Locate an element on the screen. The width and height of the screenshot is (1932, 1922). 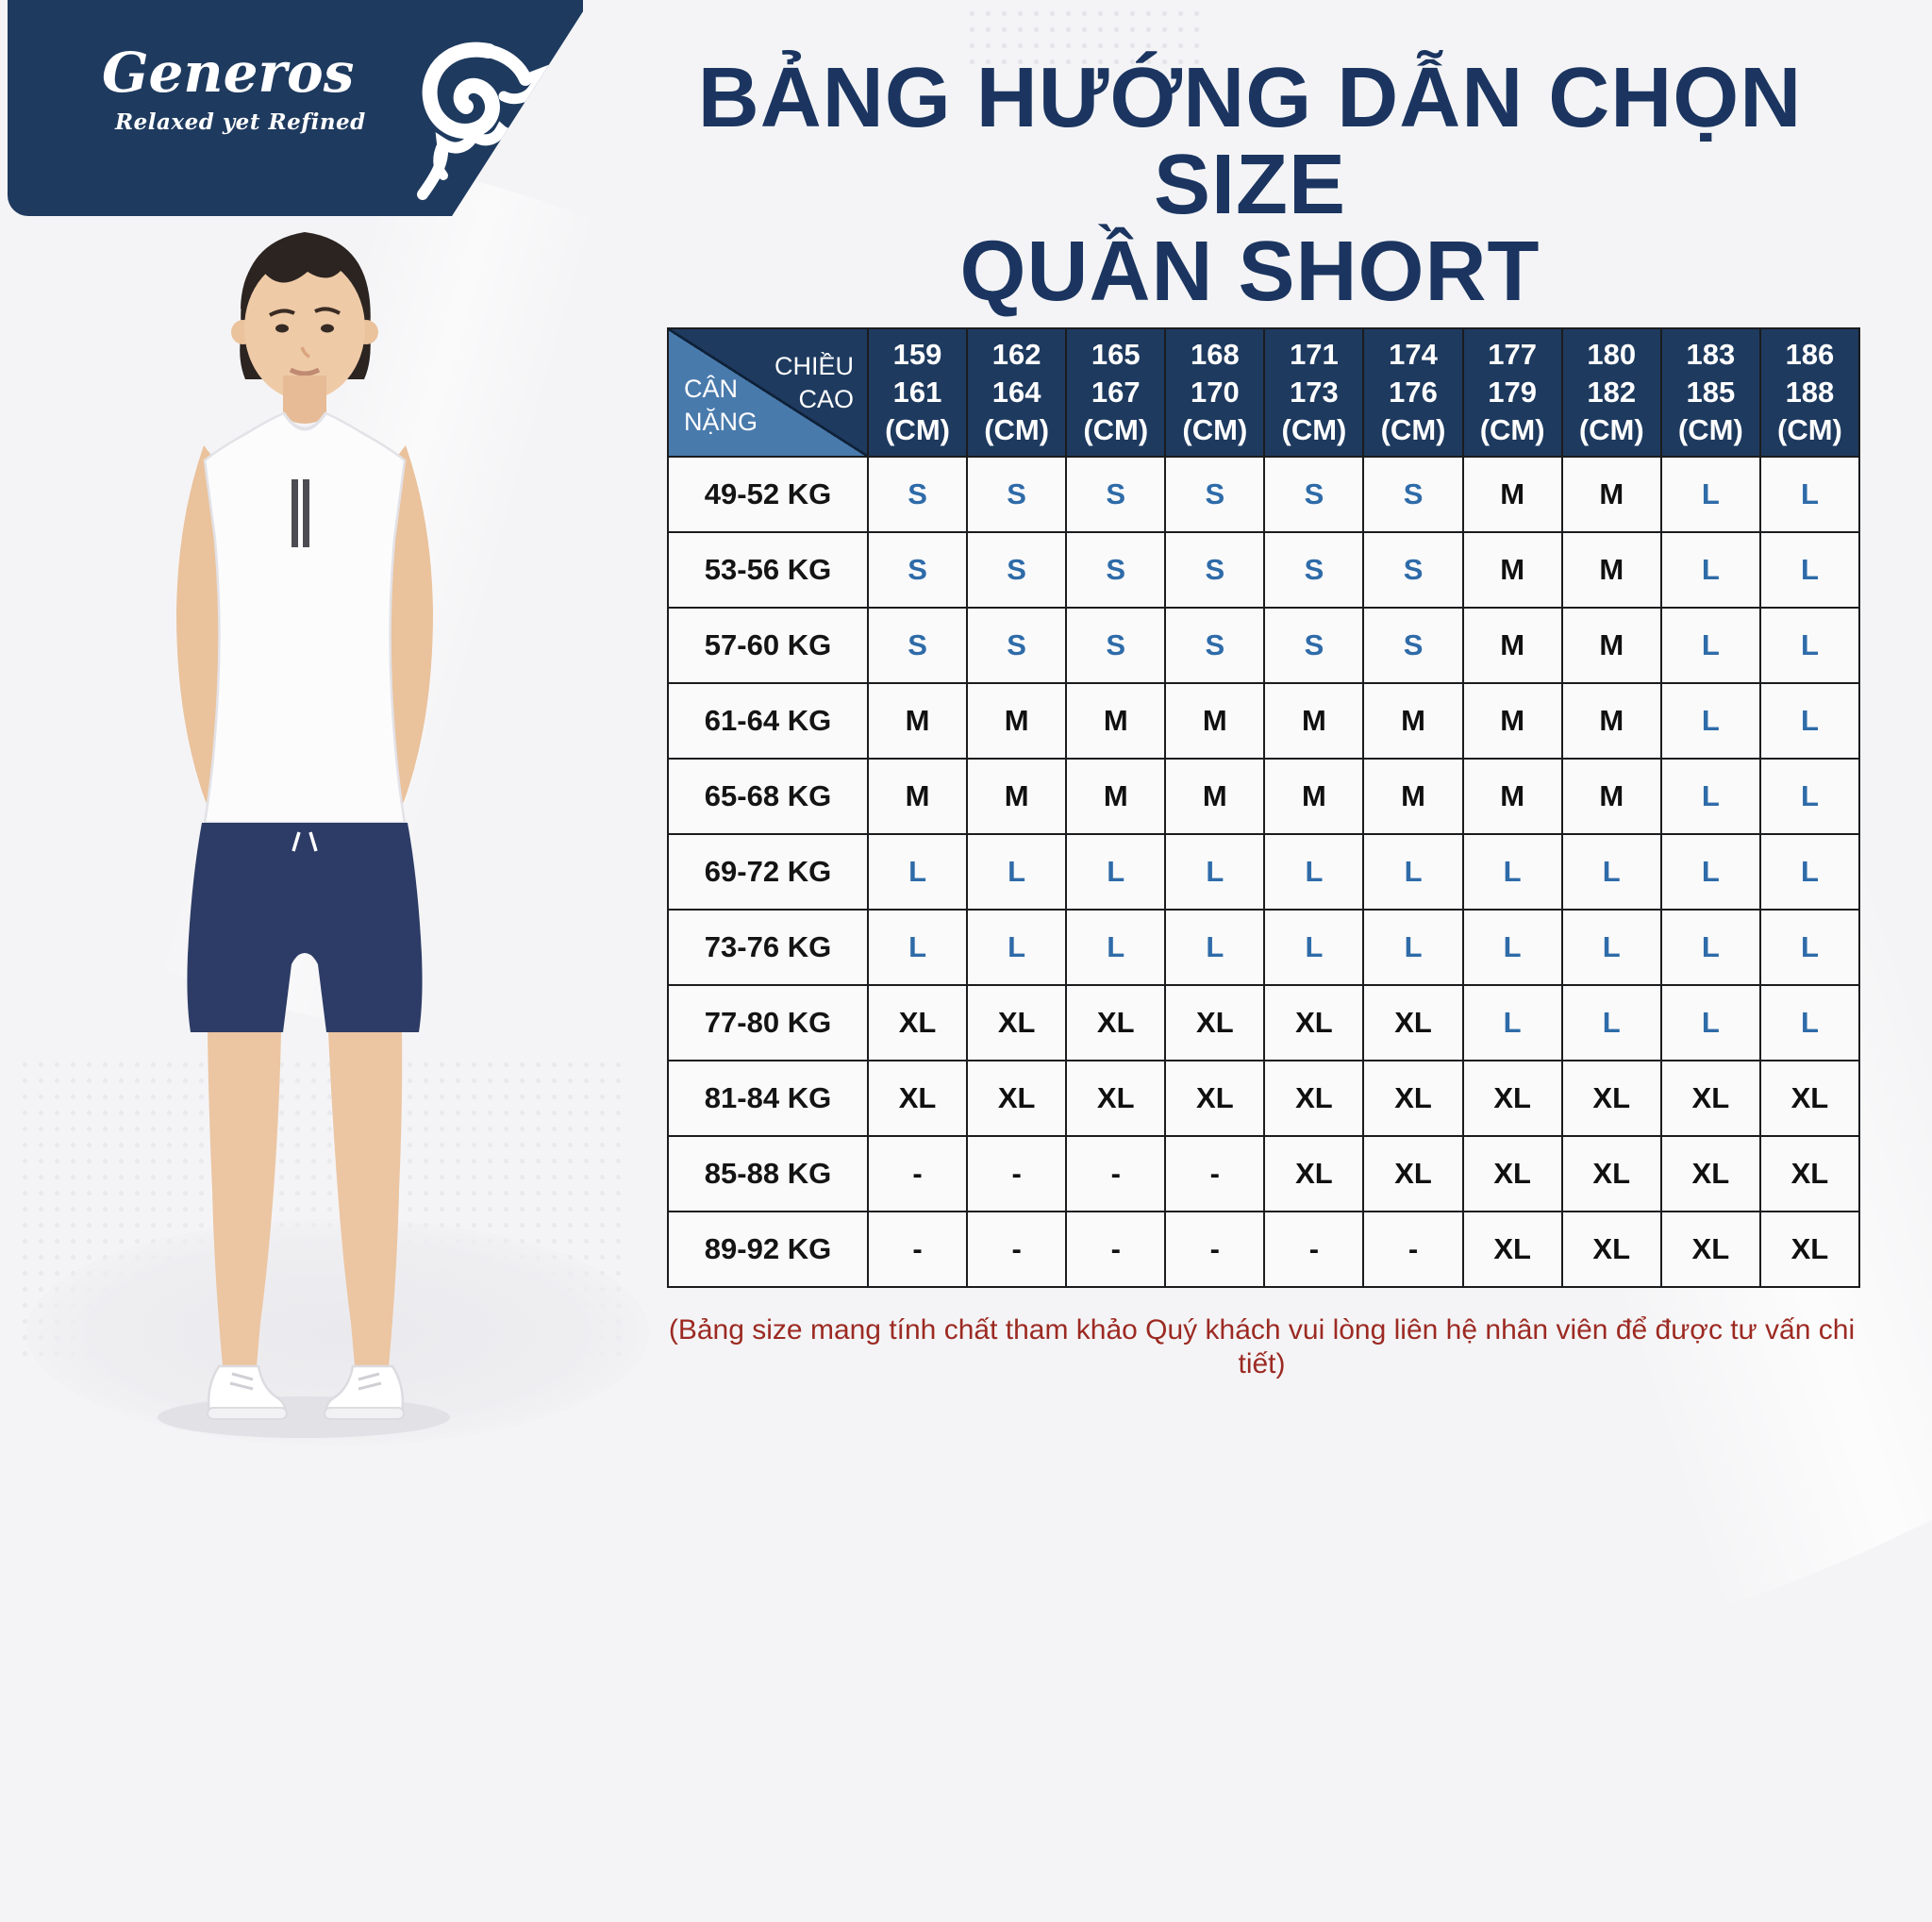
page-title: BẢNG HƯỚNG DẪN CHỌN SIZE QUẦN SHORT is located at coordinates (1250, 185).